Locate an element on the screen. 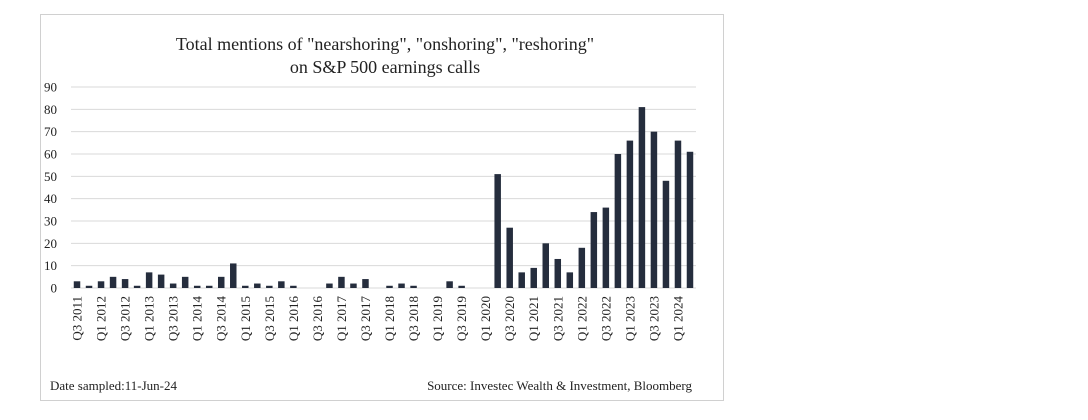 Image resolution: width=1088 pixels, height=420 pixels. x-tick-label: Q3 2017 is located at coordinates (365, 319).